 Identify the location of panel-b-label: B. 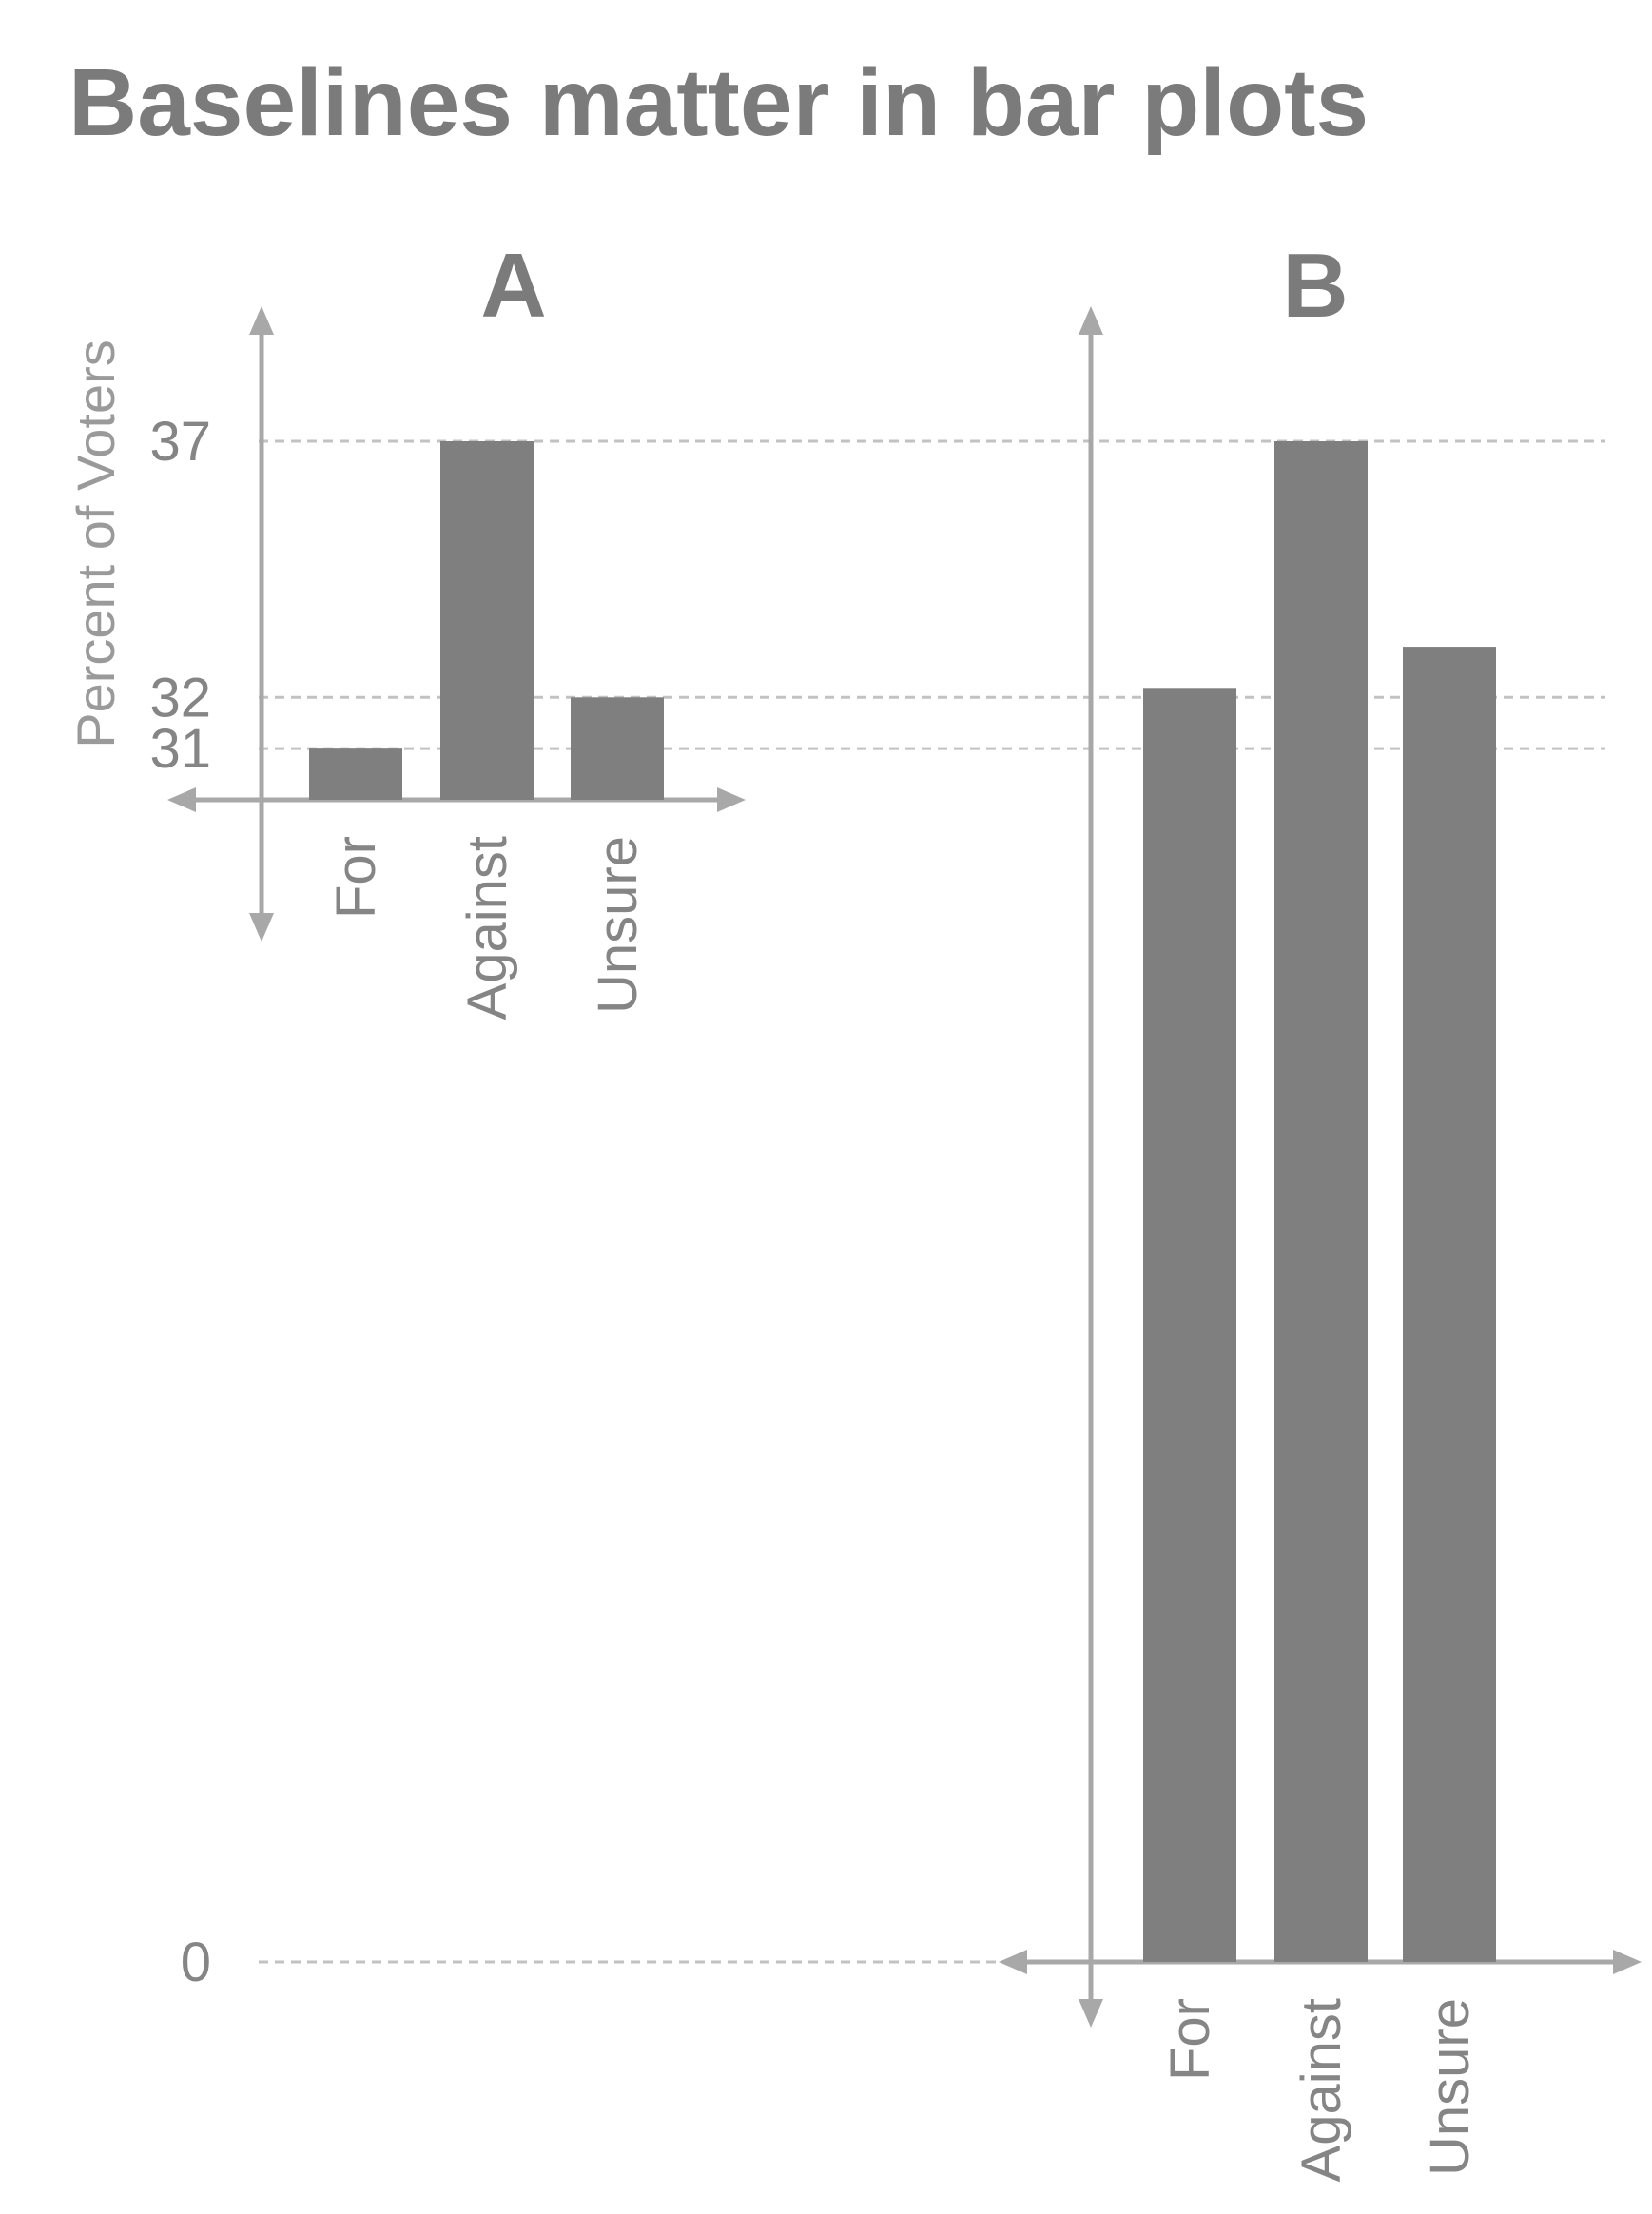
(1315, 286).